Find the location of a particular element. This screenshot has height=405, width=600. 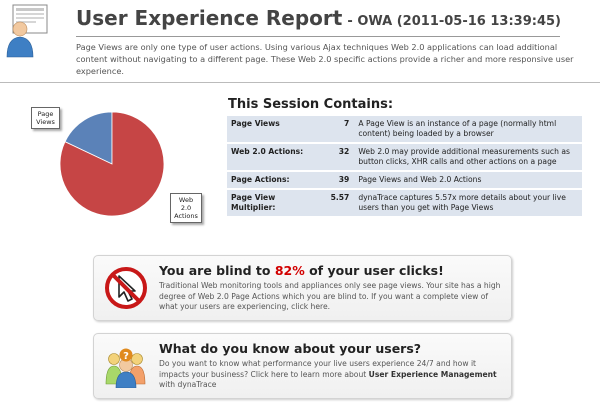

report-user-icon is located at coordinates (27, 31).